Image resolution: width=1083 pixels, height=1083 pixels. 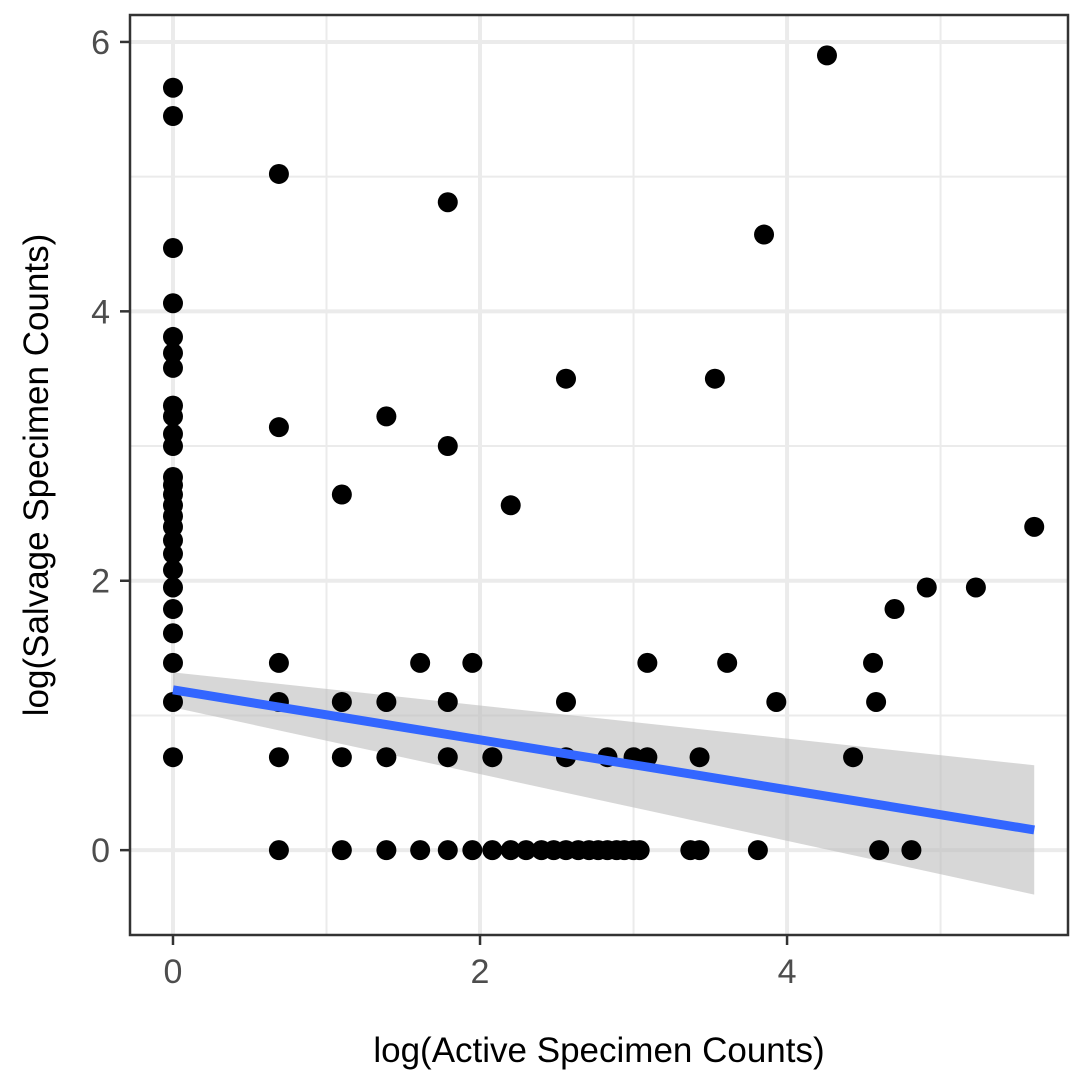 I want to click on y-tick-label: 0, so click(x=100, y=851).